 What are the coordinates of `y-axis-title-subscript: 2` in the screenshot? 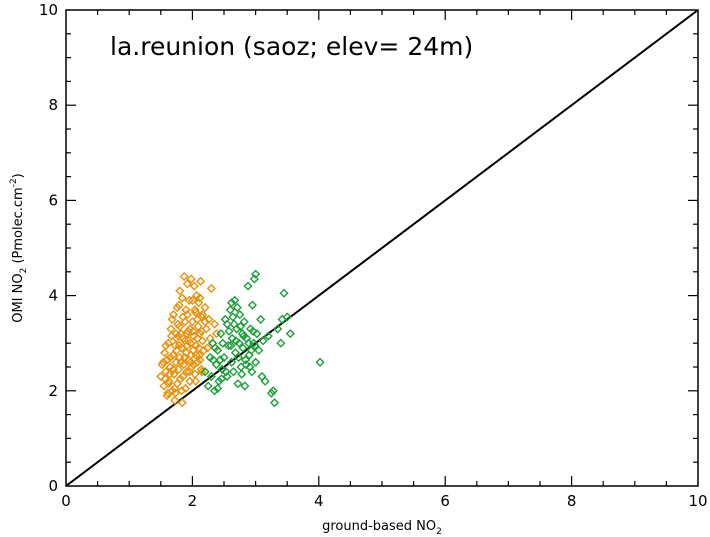 It's located at (24, 271).